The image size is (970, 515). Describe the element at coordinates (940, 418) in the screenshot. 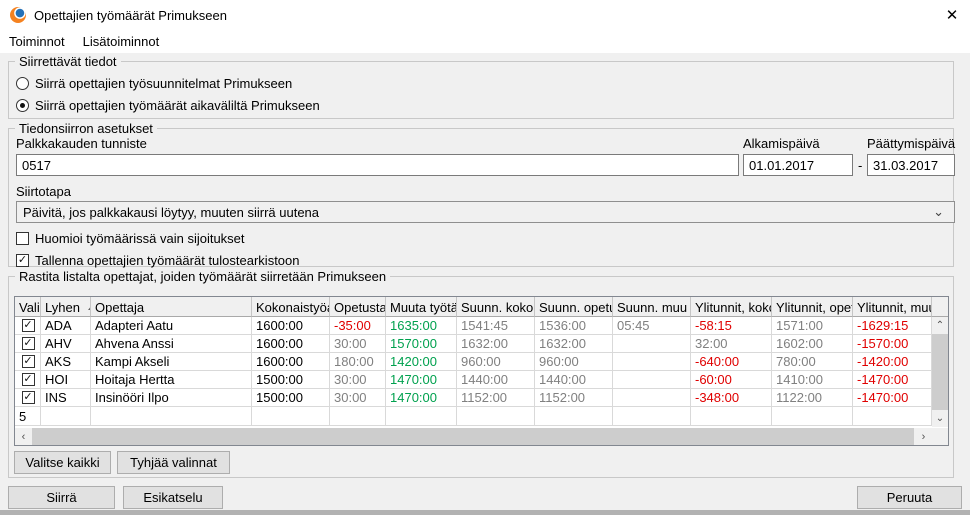

I see `scroll-down-icon: ⌄` at that location.